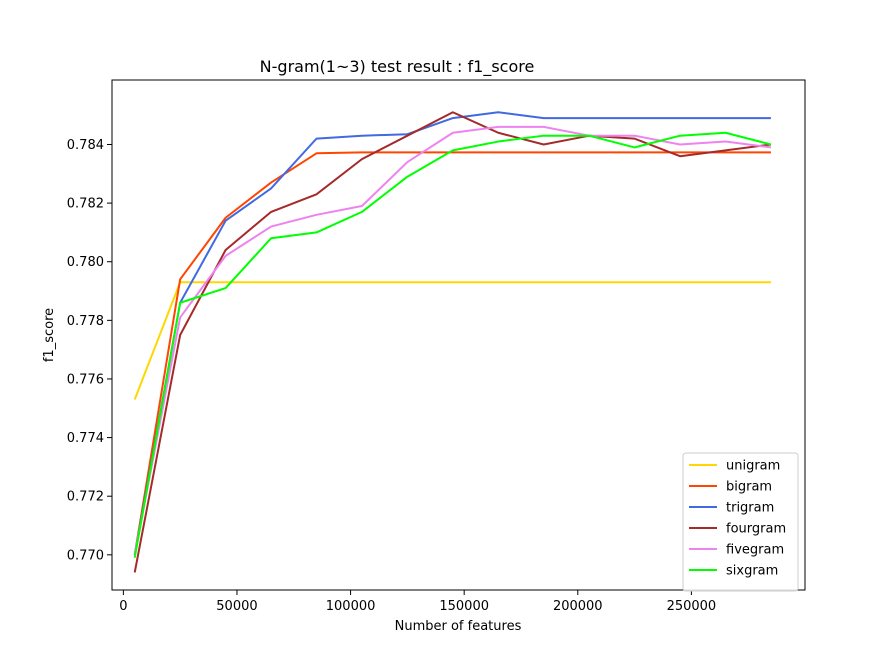 This screenshot has width=894, height=667. I want to click on x-tick-label: 150000, so click(464, 606).